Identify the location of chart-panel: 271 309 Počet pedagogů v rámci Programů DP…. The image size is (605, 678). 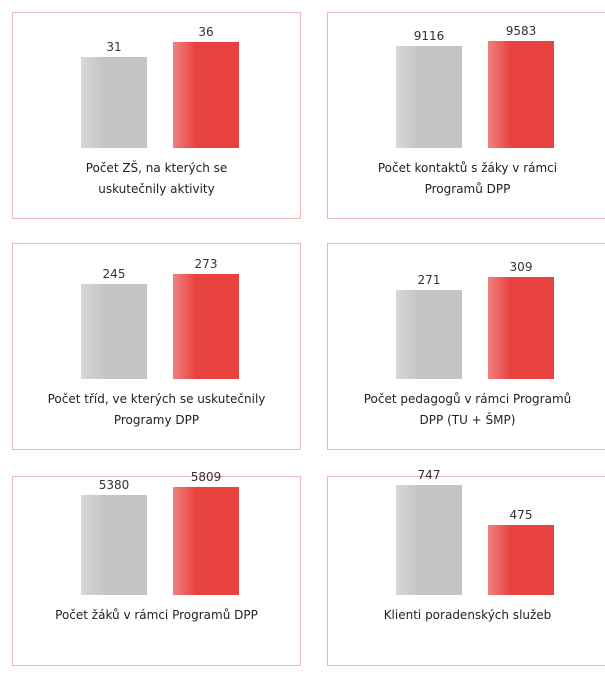
(466, 346).